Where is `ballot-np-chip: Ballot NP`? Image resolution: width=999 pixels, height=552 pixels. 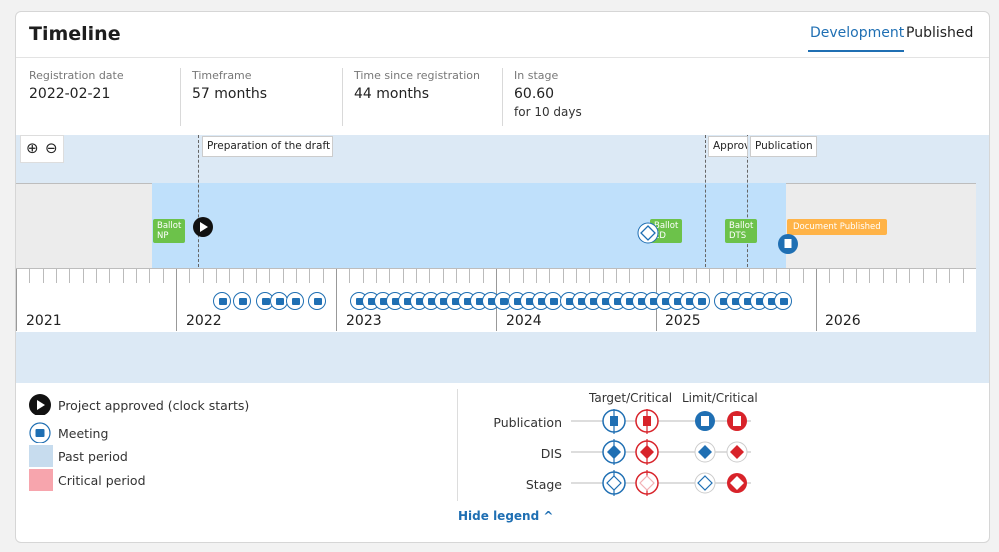
ballot-np-chip: Ballot NP is located at coordinates (169, 231).